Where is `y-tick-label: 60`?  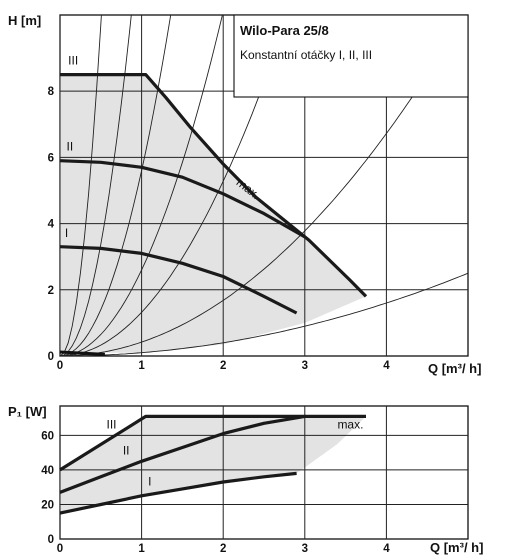
y-tick-label: 60 is located at coordinates (47, 436).